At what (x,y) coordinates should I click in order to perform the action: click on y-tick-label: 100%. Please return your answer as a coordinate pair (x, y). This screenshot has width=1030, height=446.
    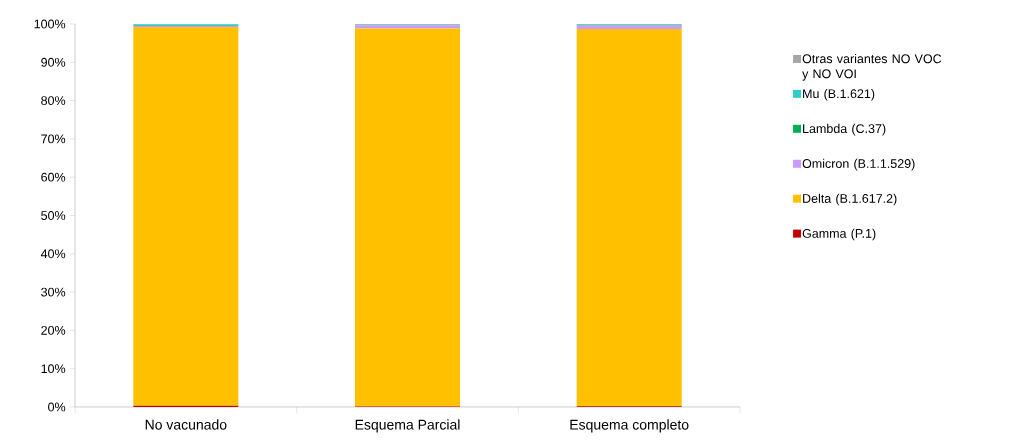
    Looking at the image, I should click on (50, 24).